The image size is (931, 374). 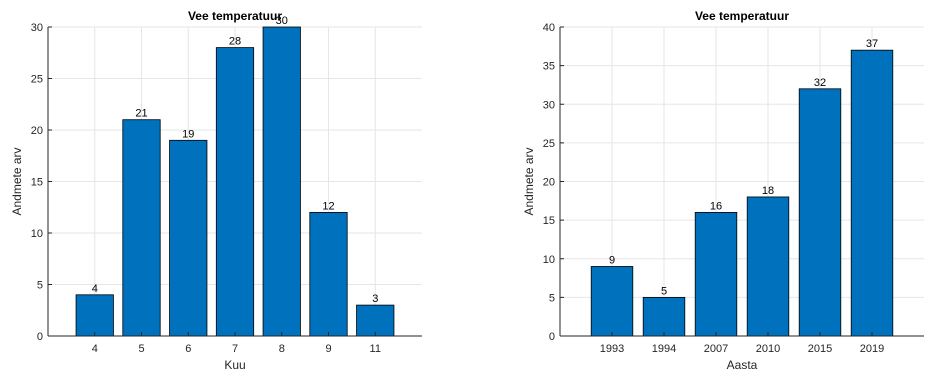 I want to click on data-label: 9, so click(x=612, y=260).